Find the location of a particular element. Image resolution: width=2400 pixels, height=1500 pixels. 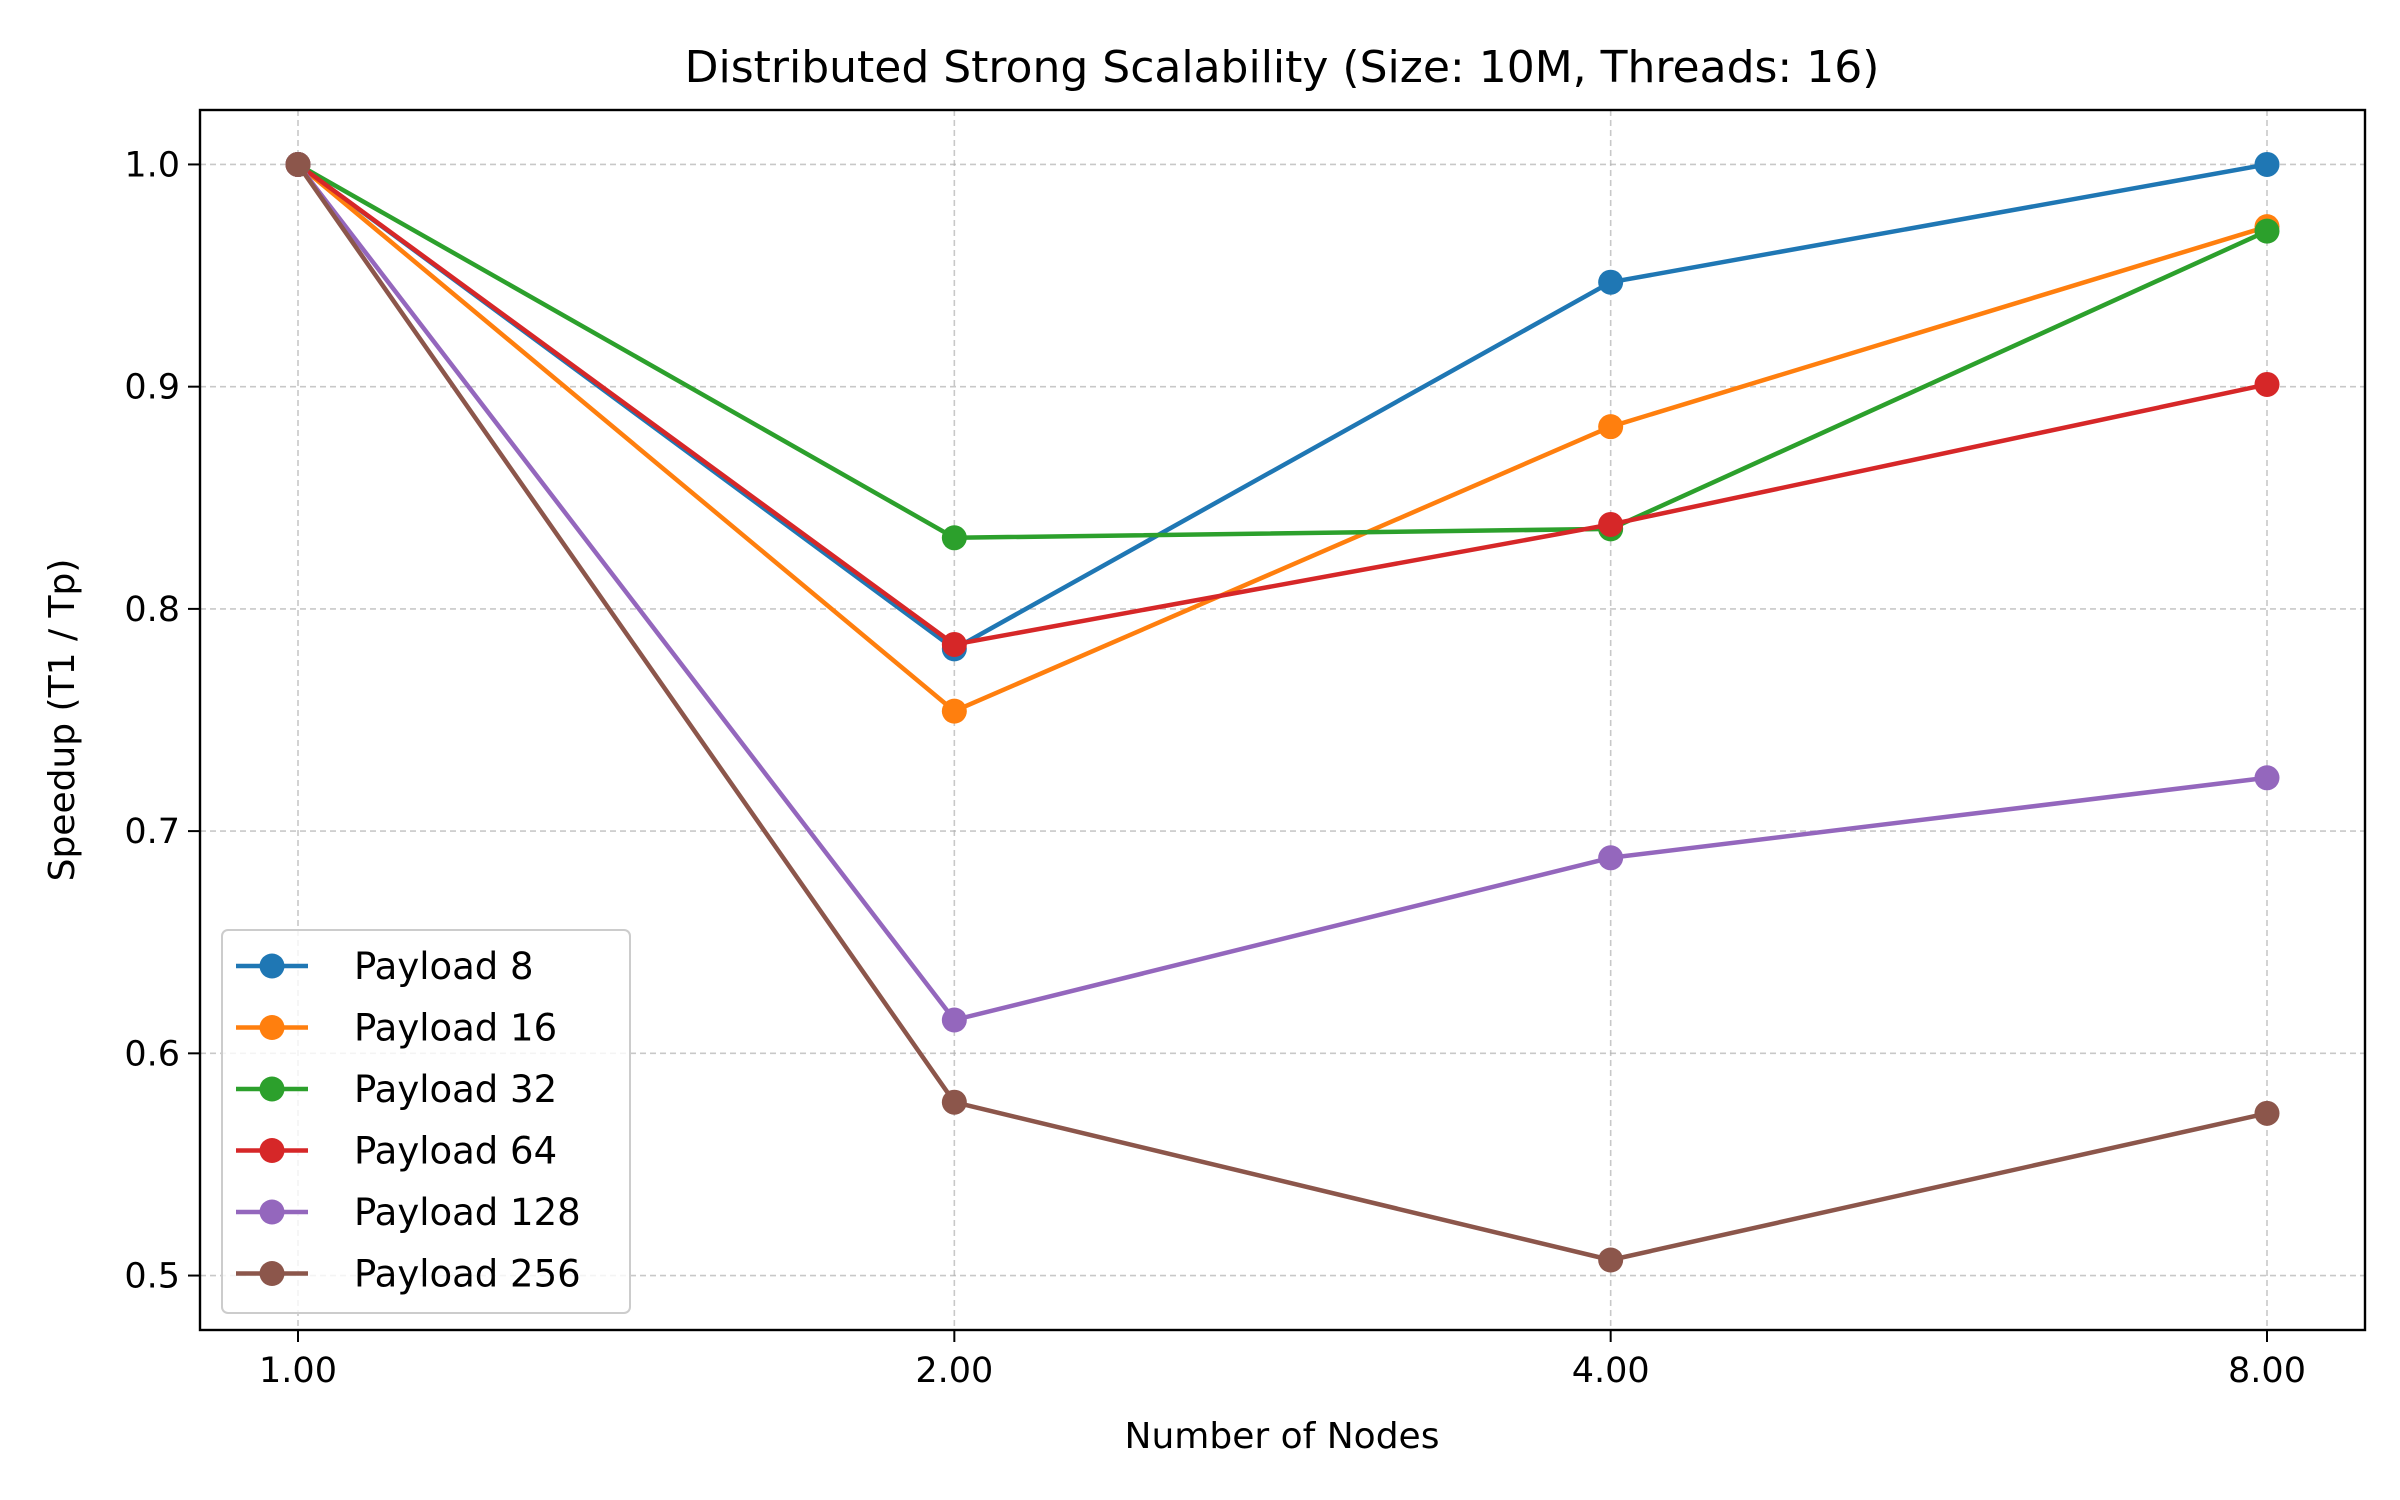

y-tick-label: 0.8 is located at coordinates (152, 610).